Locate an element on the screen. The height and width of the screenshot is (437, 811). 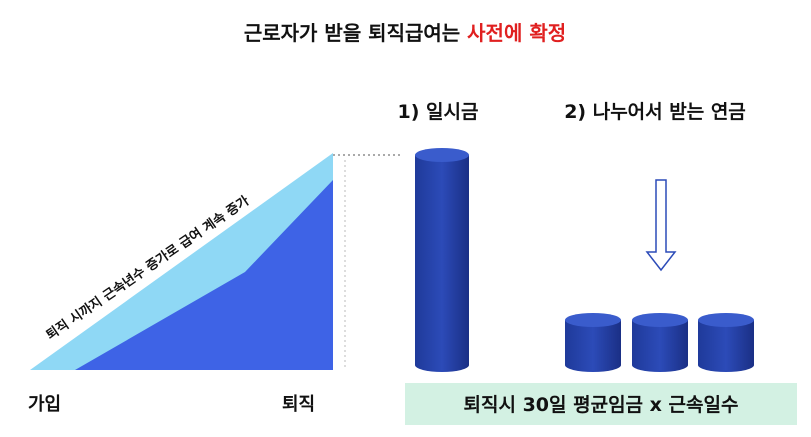
lump-sum-label: 1) 일시금 is located at coordinates (438, 112).